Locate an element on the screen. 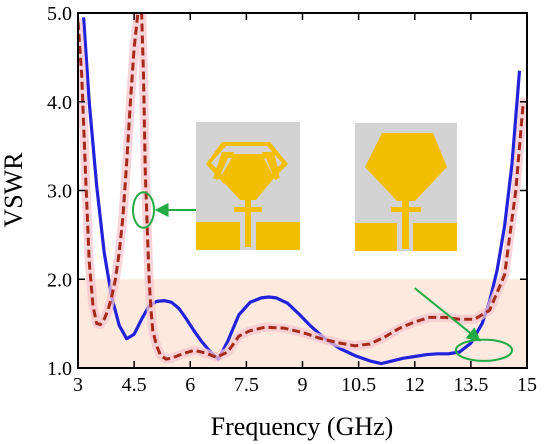 The width and height of the screenshot is (550, 444). y-tick-label: 1.0 is located at coordinates (59, 369).